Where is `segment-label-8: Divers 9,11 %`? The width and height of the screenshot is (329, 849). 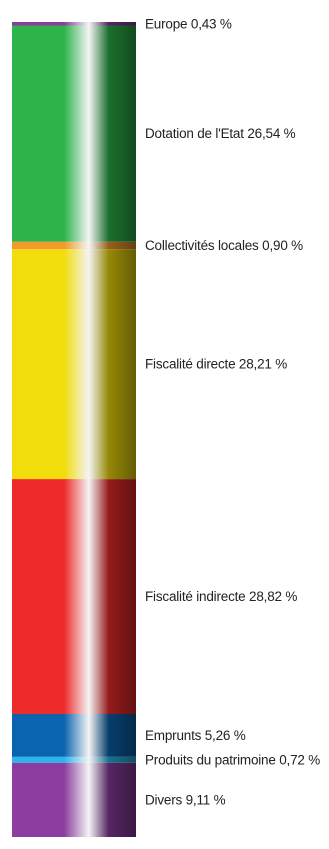
segment-label-8: Divers 9,11 % is located at coordinates (185, 799).